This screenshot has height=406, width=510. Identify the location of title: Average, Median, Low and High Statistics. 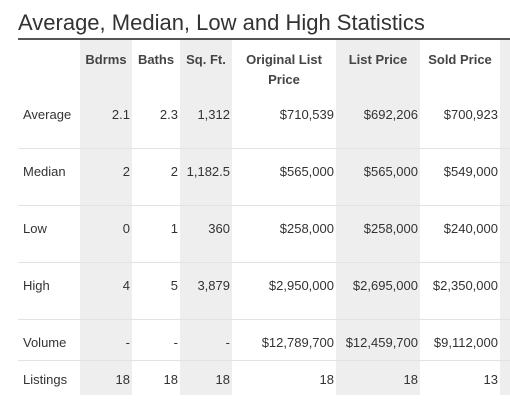
(221, 22).